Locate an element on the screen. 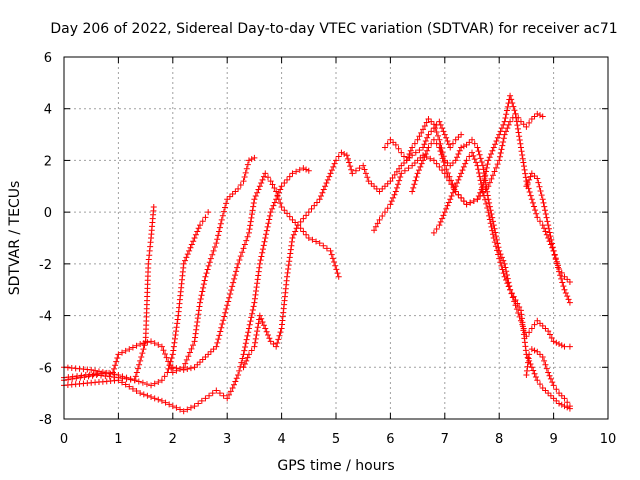 This screenshot has width=640, height=480. y-tick-label: -4 is located at coordinates (45, 317).